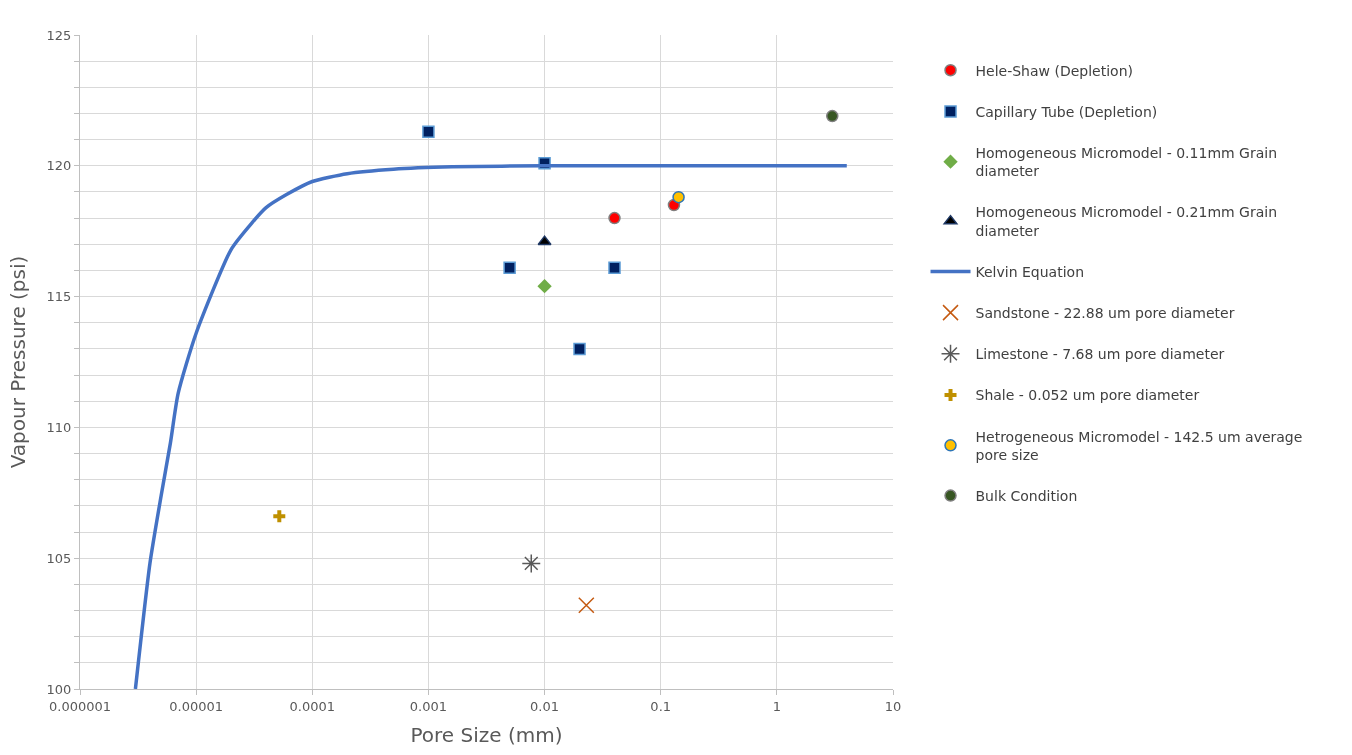 Image resolution: width=1352 pixels, height=755 pixels. Describe the element at coordinates (545, 706) in the screenshot. I see `x-tick-label: 0.01` at that location.